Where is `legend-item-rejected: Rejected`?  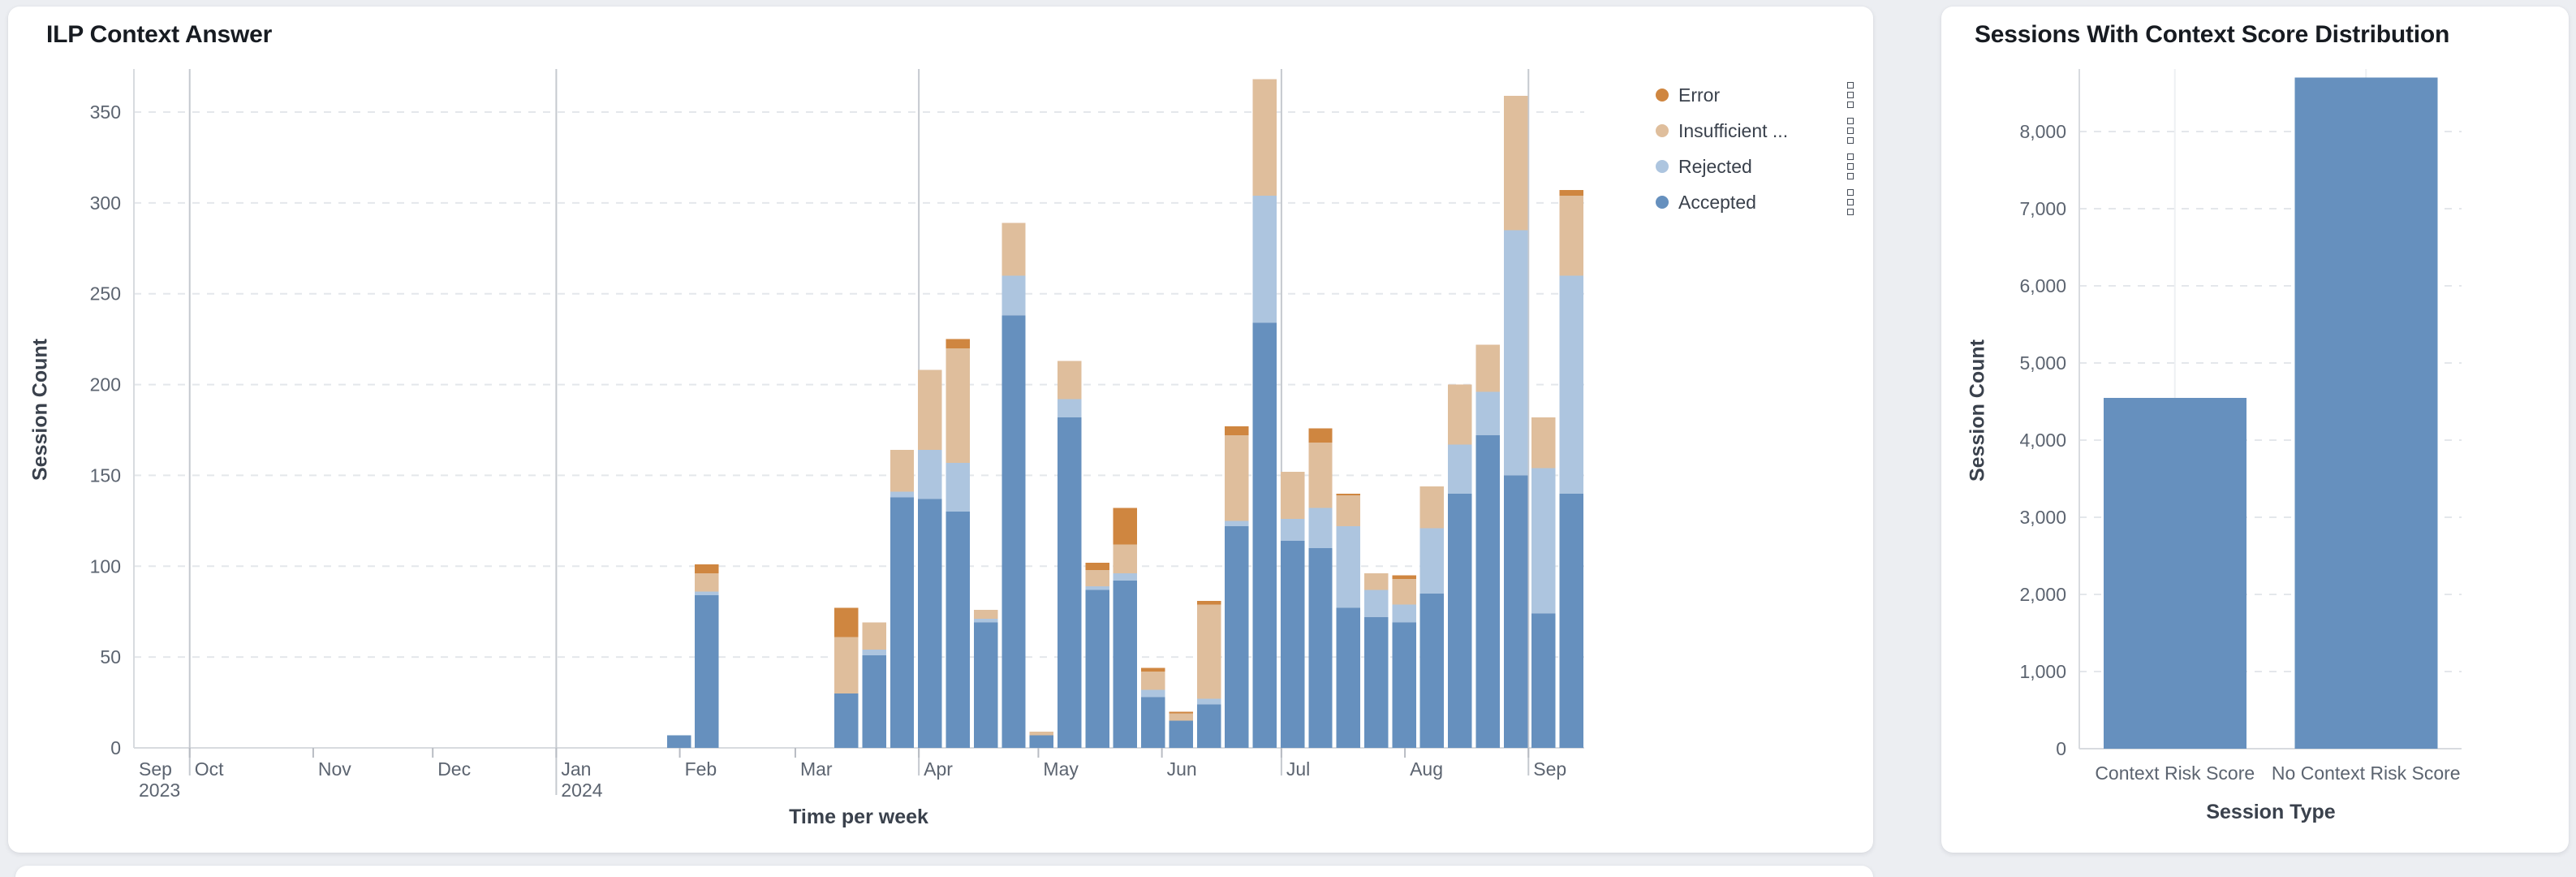 legend-item-rejected: Rejected is located at coordinates (1756, 166).